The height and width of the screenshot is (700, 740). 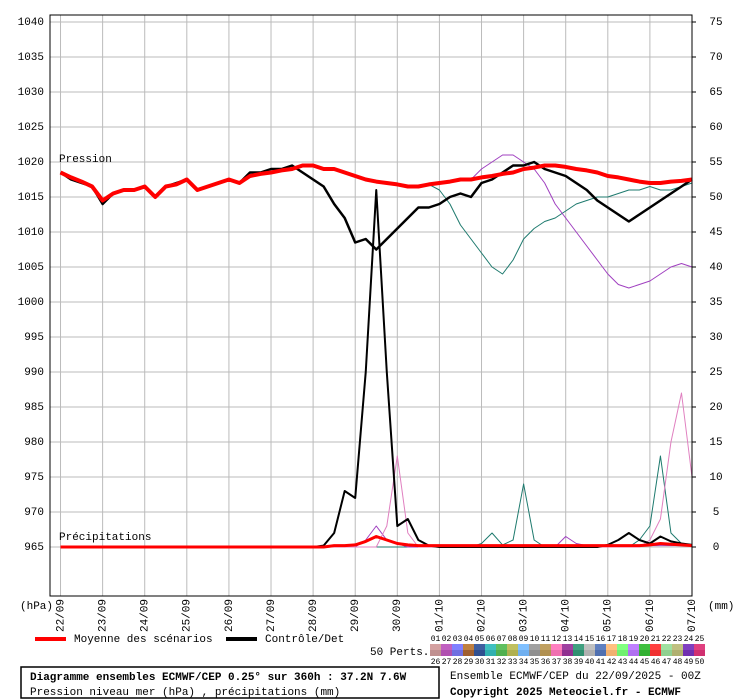 What do you see at coordinates (689, 662) in the screenshot?
I see `legend-label: 49` at bounding box center [689, 662].